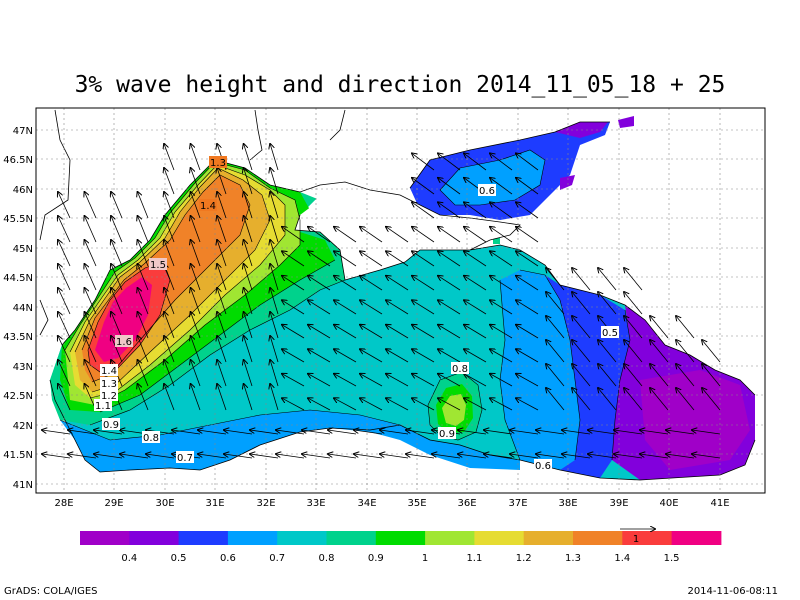  I want to click on lon-label: 29E, so click(113, 503).